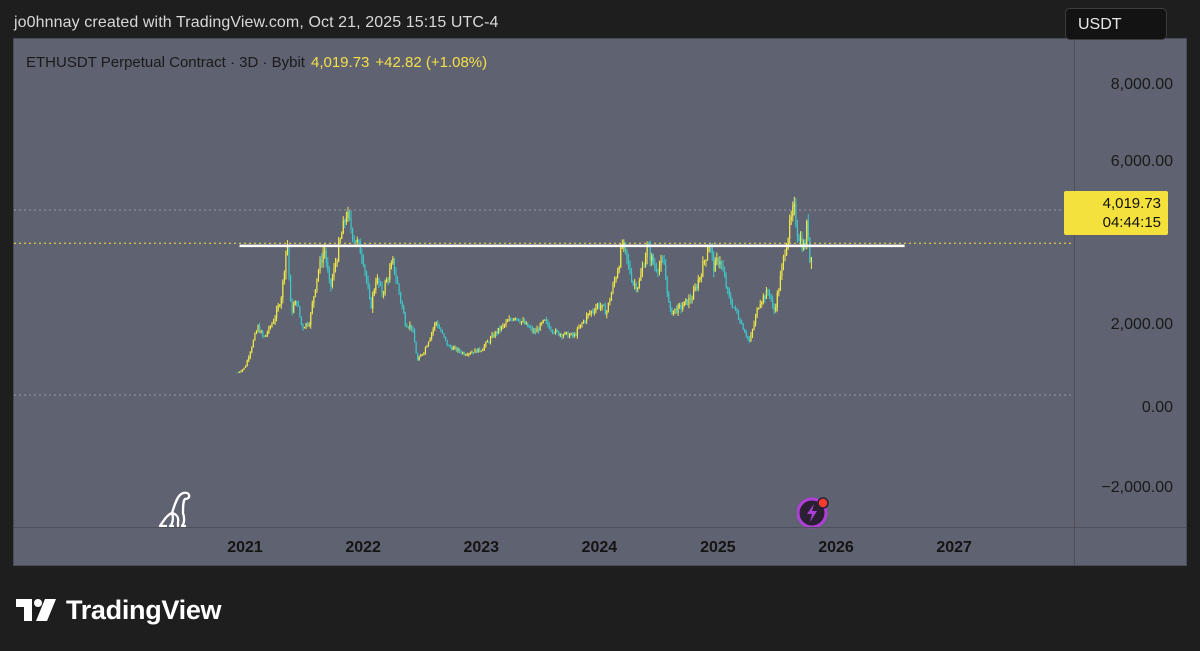  I want to click on lightning-bolt-icon, so click(813, 512).